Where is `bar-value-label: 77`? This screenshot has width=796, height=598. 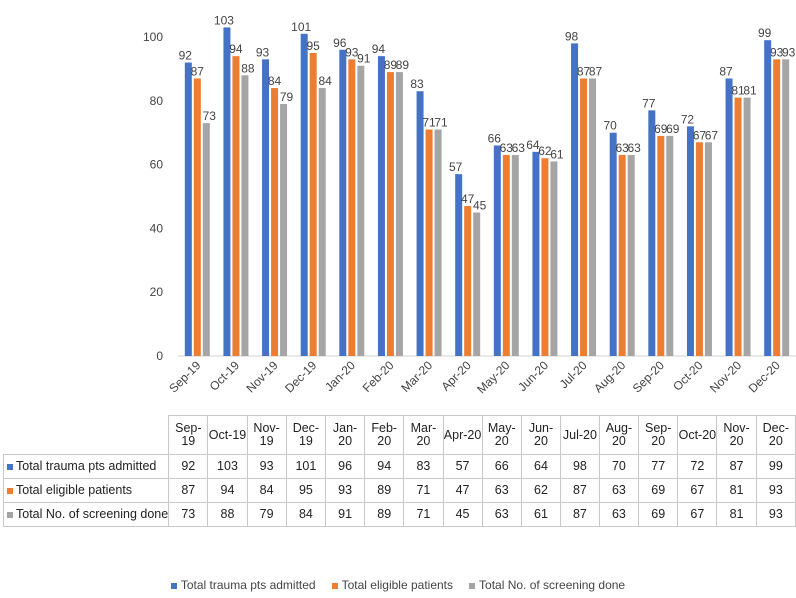 bar-value-label: 77 is located at coordinates (649, 103).